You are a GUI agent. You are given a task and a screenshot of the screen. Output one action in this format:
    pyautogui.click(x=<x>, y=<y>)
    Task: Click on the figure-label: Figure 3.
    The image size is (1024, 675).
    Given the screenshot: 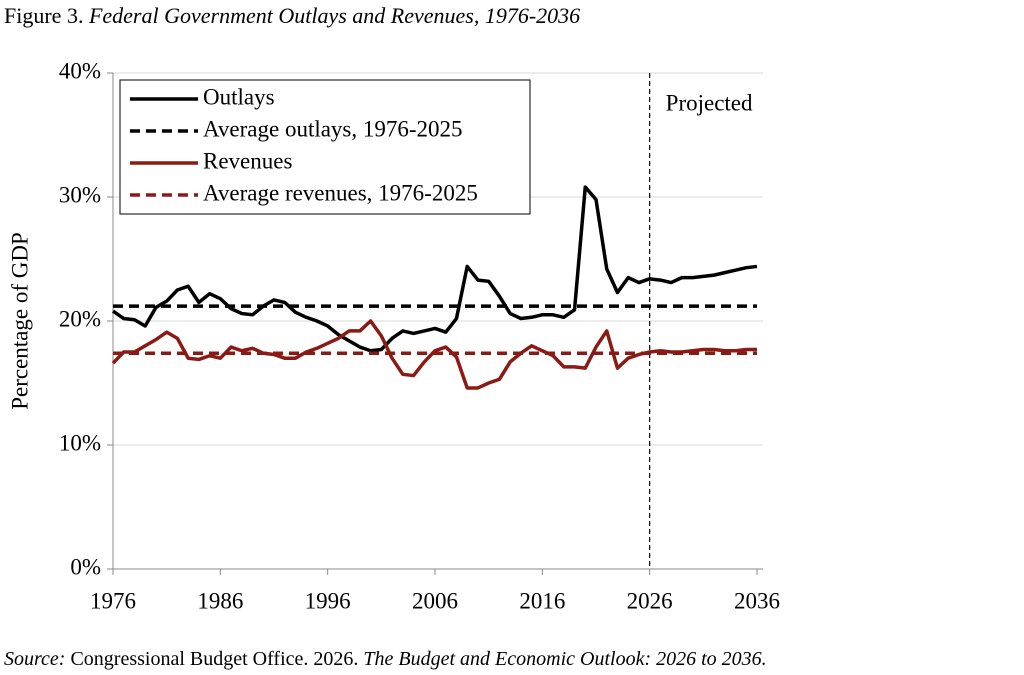 What is the action you would take?
    pyautogui.click(x=43, y=15)
    